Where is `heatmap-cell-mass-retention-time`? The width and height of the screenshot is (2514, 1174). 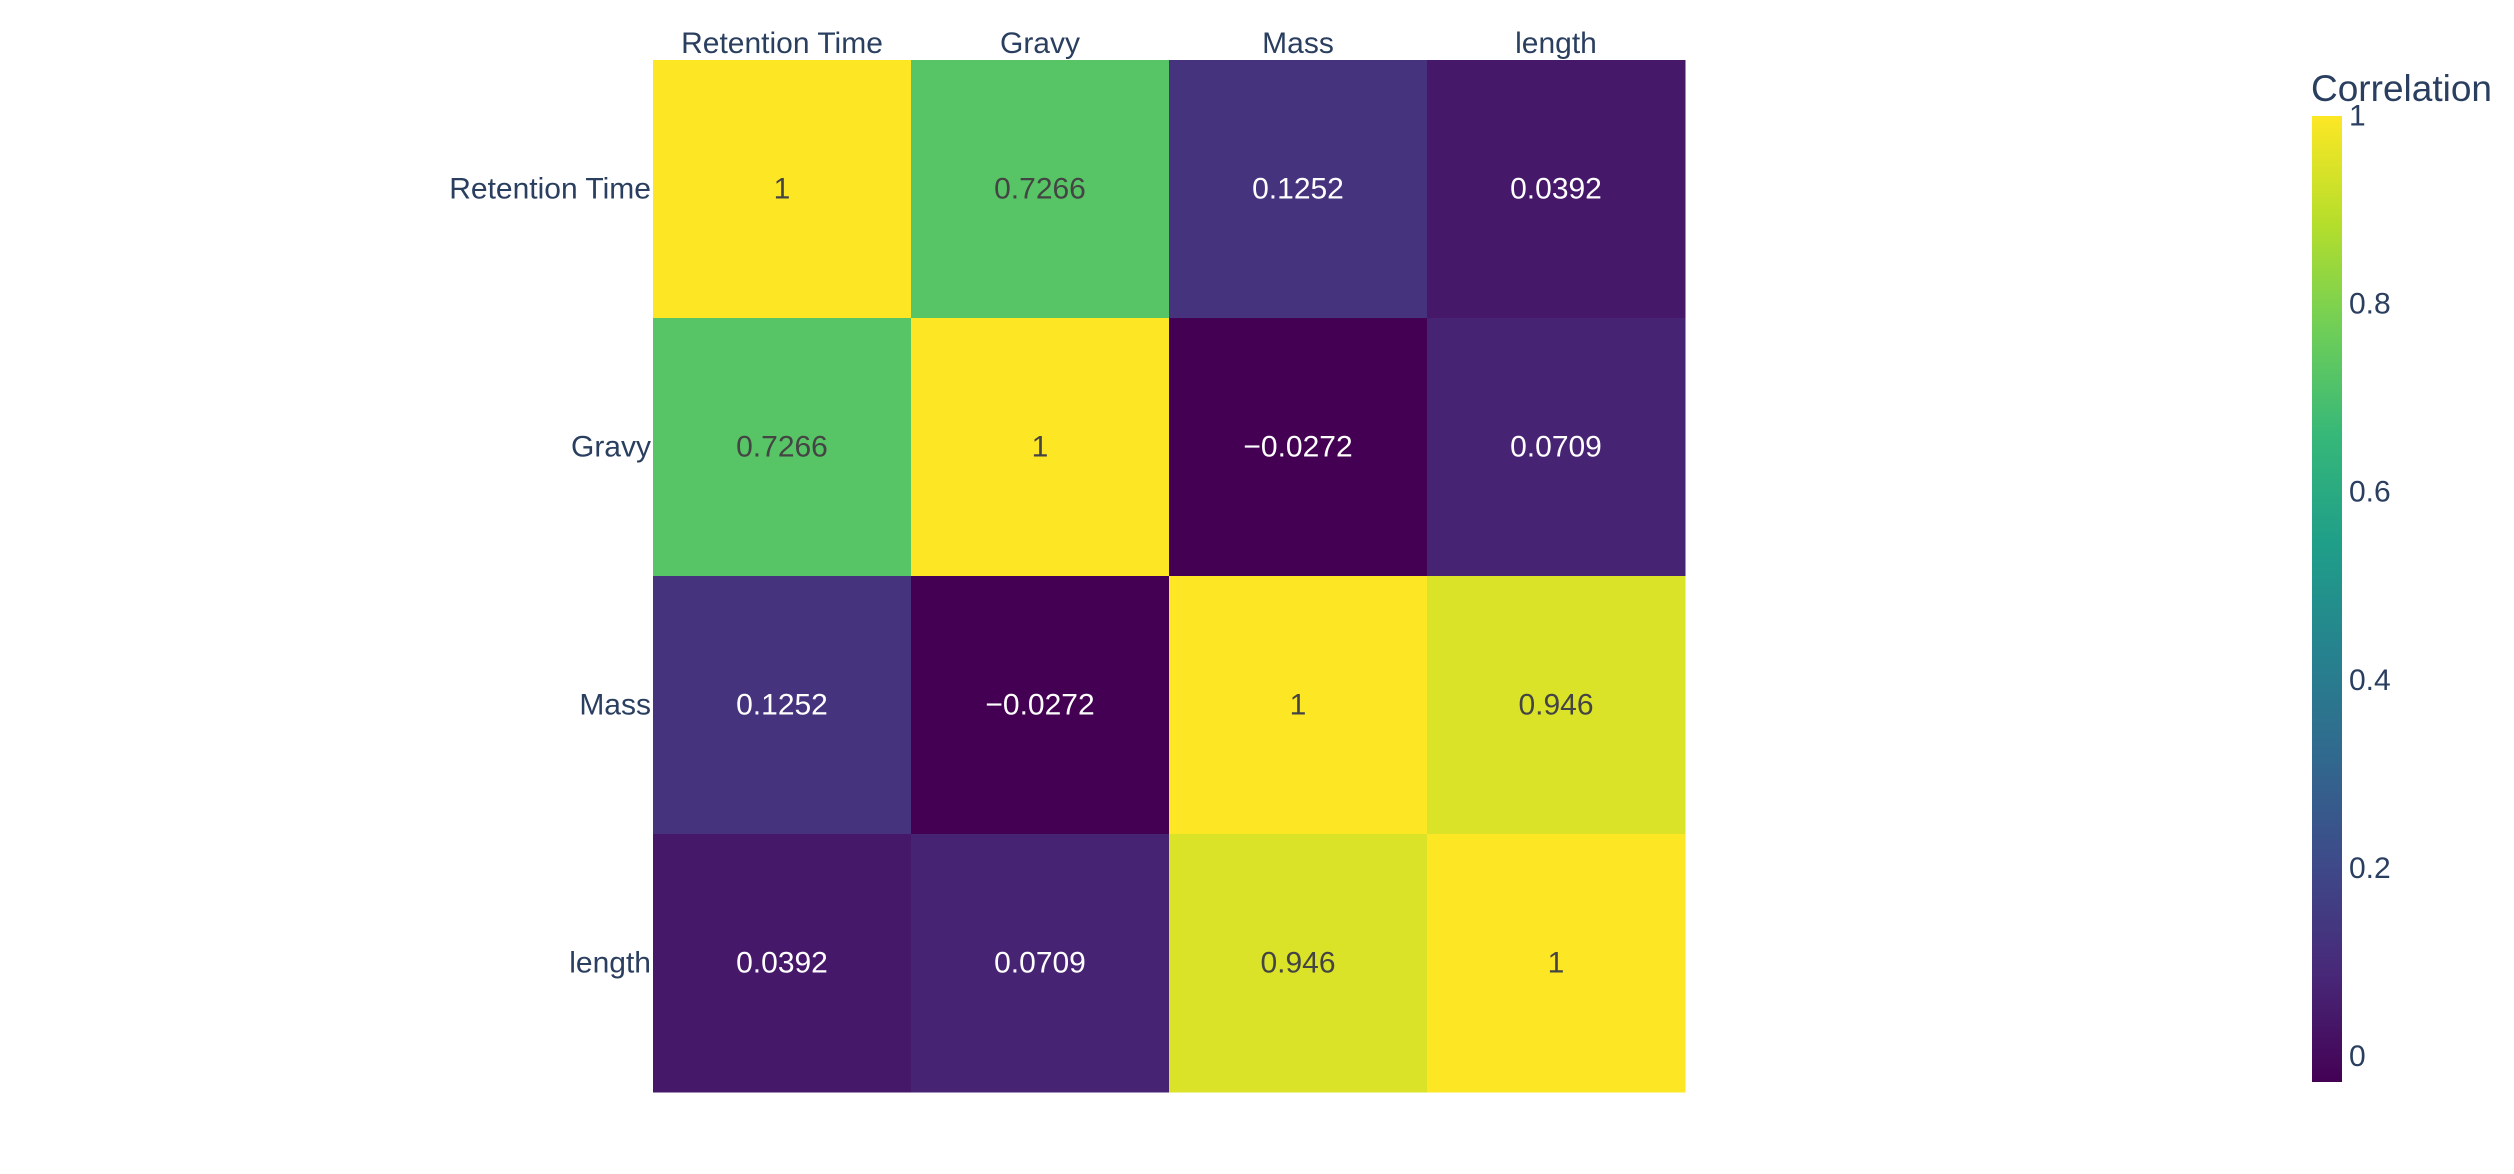 heatmap-cell-mass-retention-time is located at coordinates (782, 705).